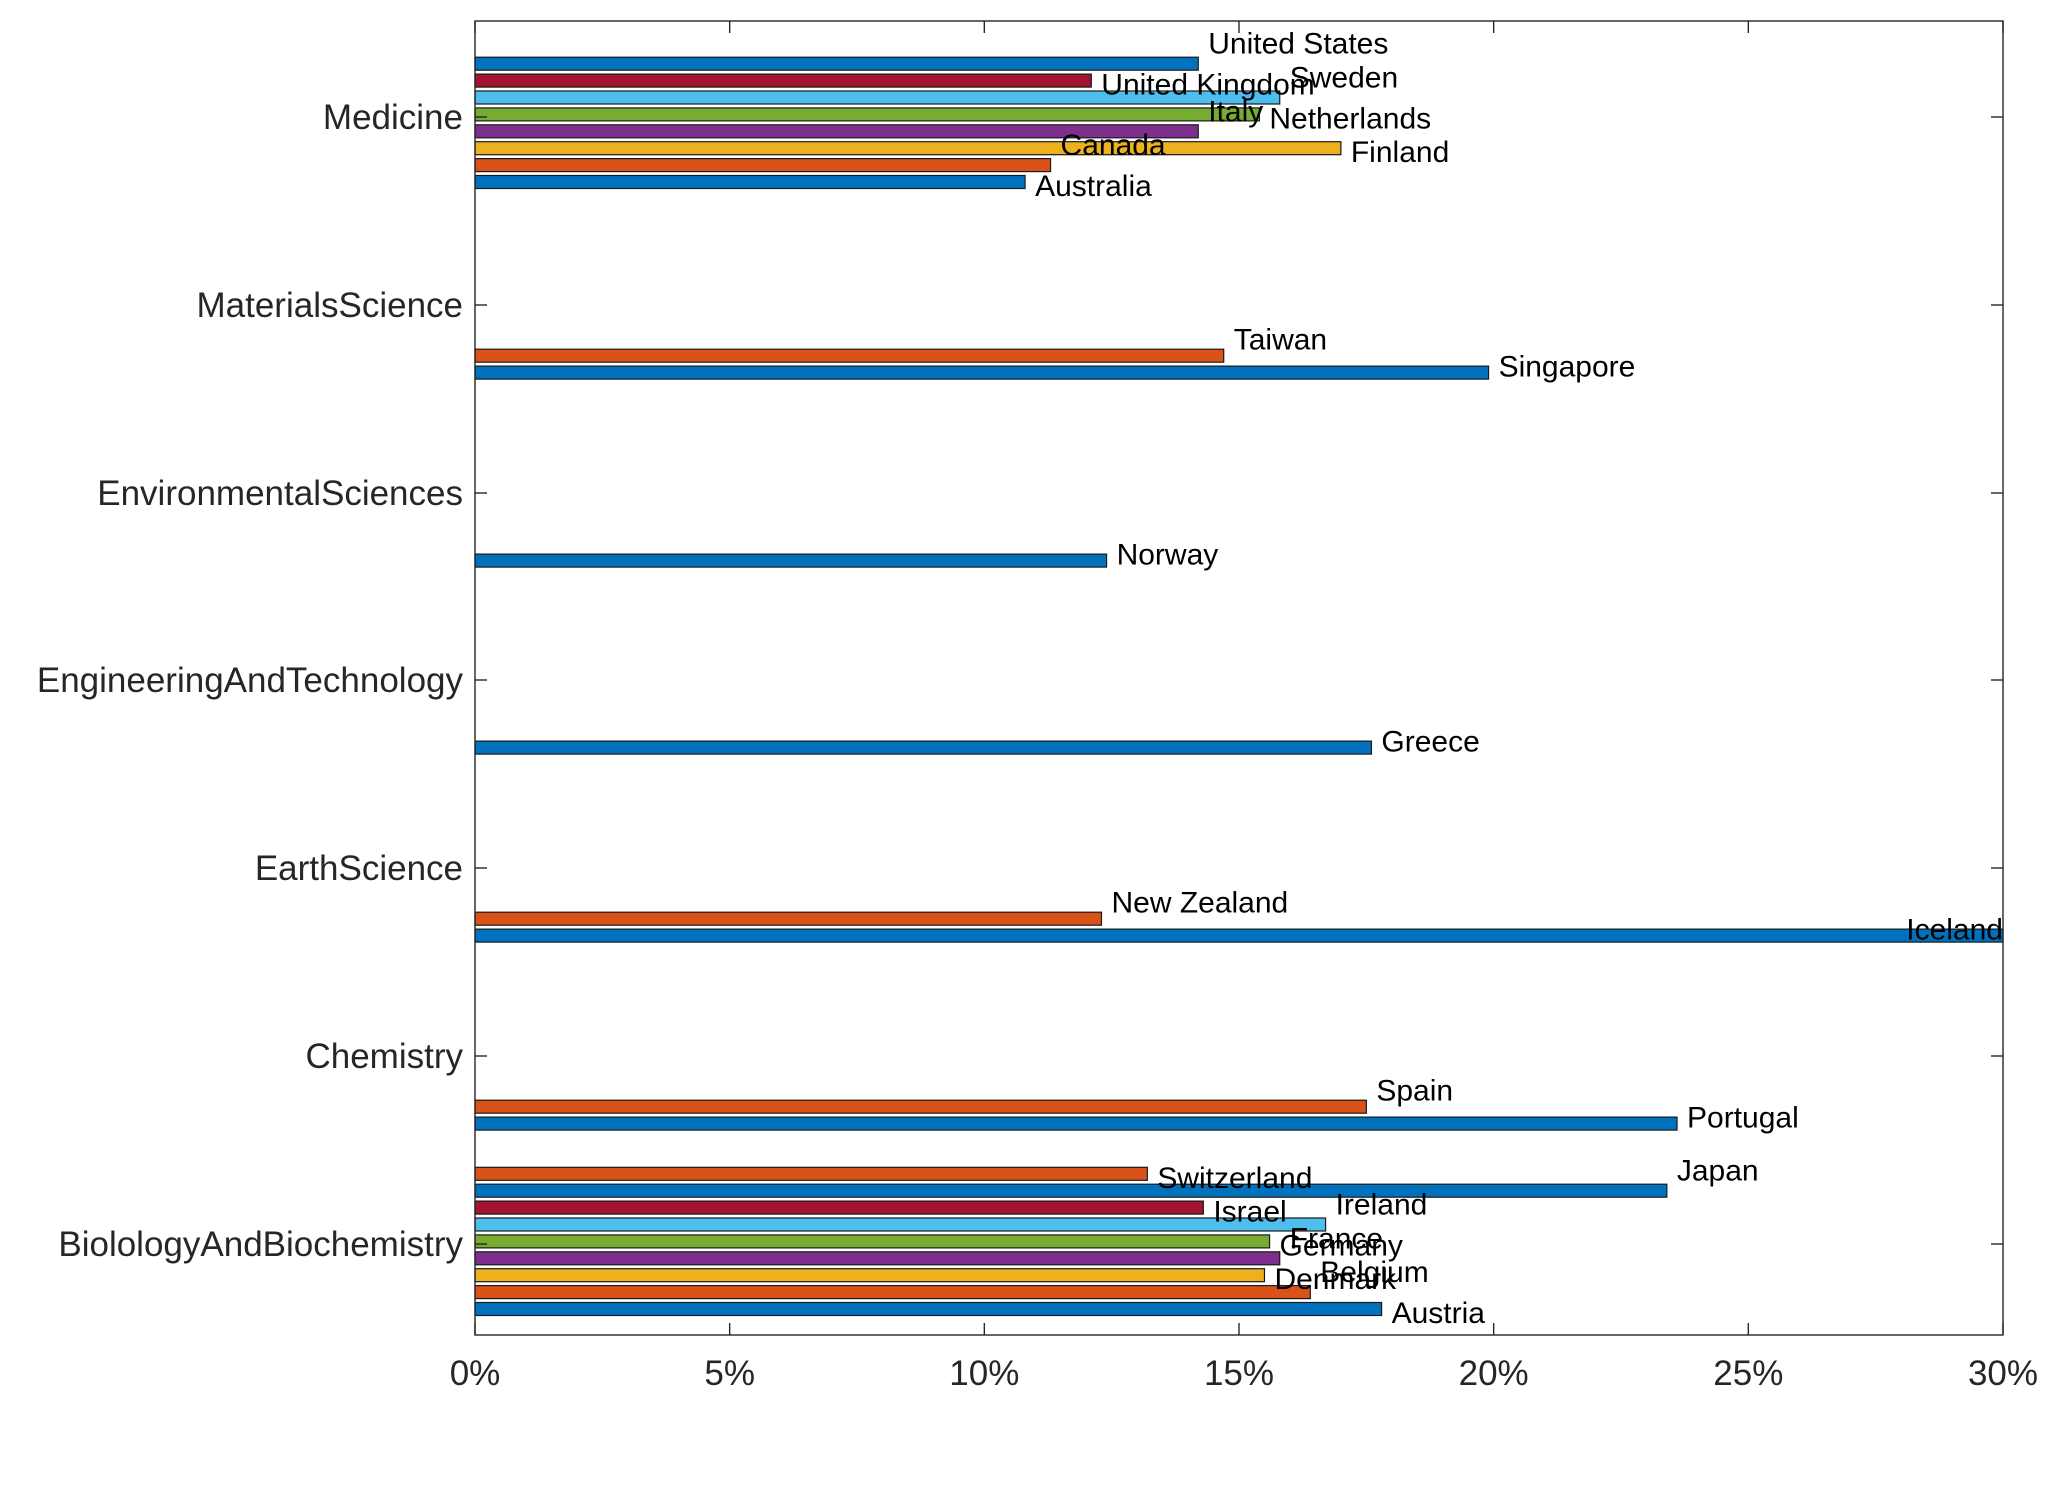 The height and width of the screenshot is (1494, 2048). I want to click on x-tick-label: 30%, so click(2003, 1373).